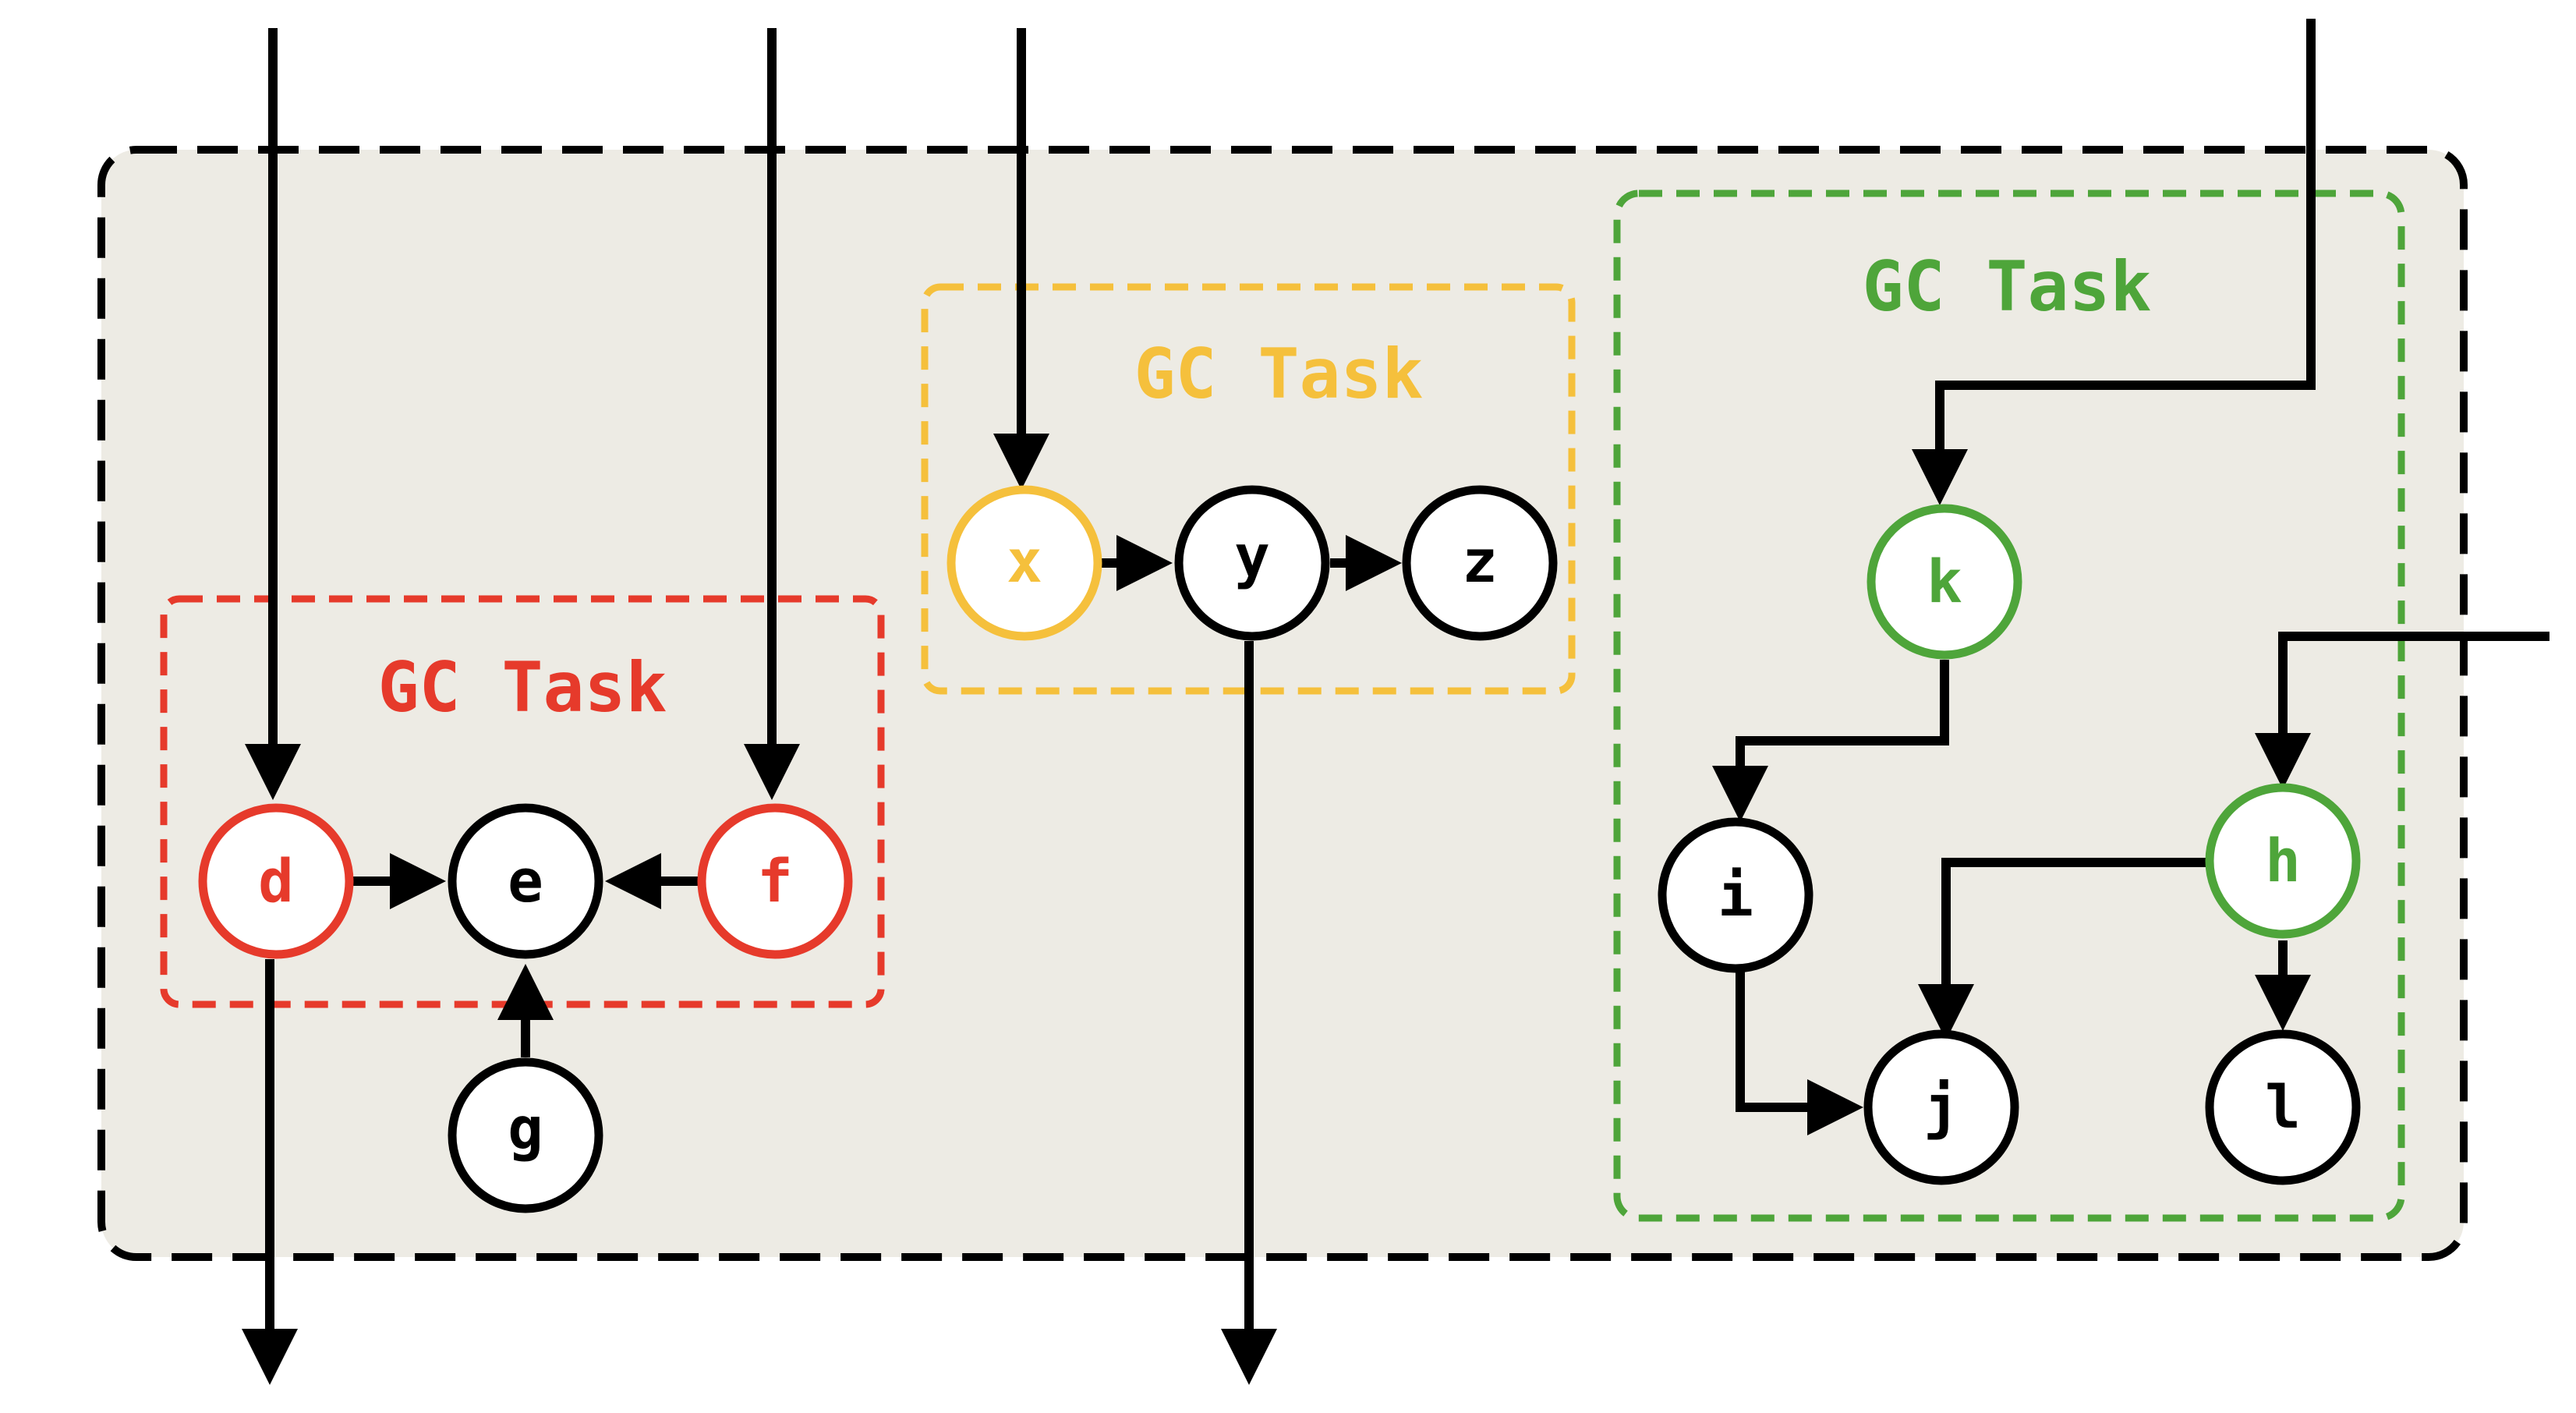  Describe the element at coordinates (522, 687) in the screenshot. I see `red-task-label: GC Task` at that location.